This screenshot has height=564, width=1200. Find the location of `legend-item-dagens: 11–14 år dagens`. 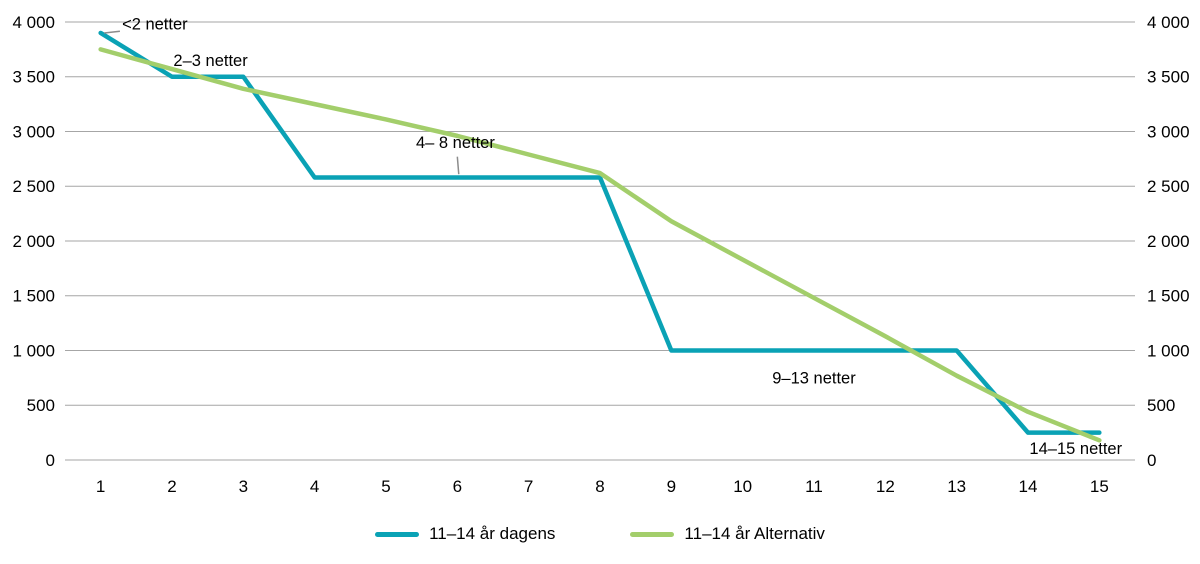

legend-item-dagens: 11–14 år dagens is located at coordinates (465, 534).